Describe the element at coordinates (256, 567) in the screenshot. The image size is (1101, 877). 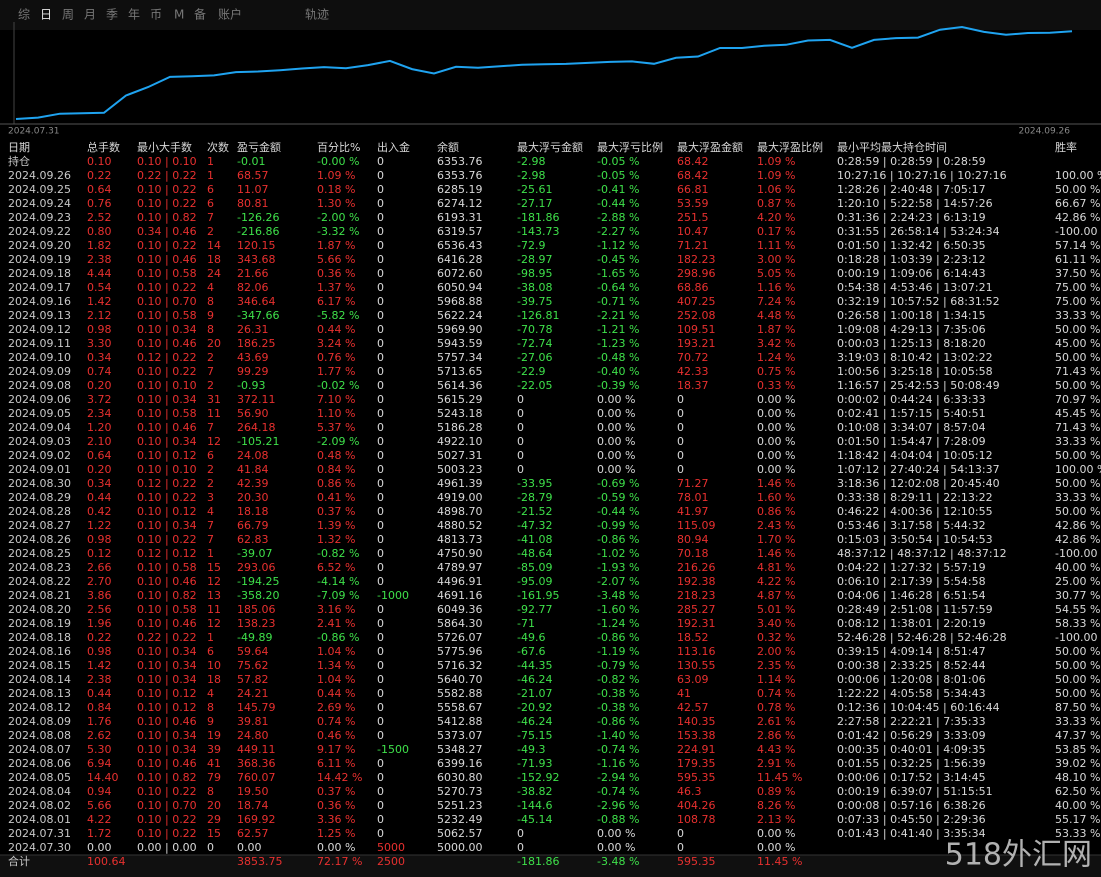
I see `table-cell: 293.06` at that location.